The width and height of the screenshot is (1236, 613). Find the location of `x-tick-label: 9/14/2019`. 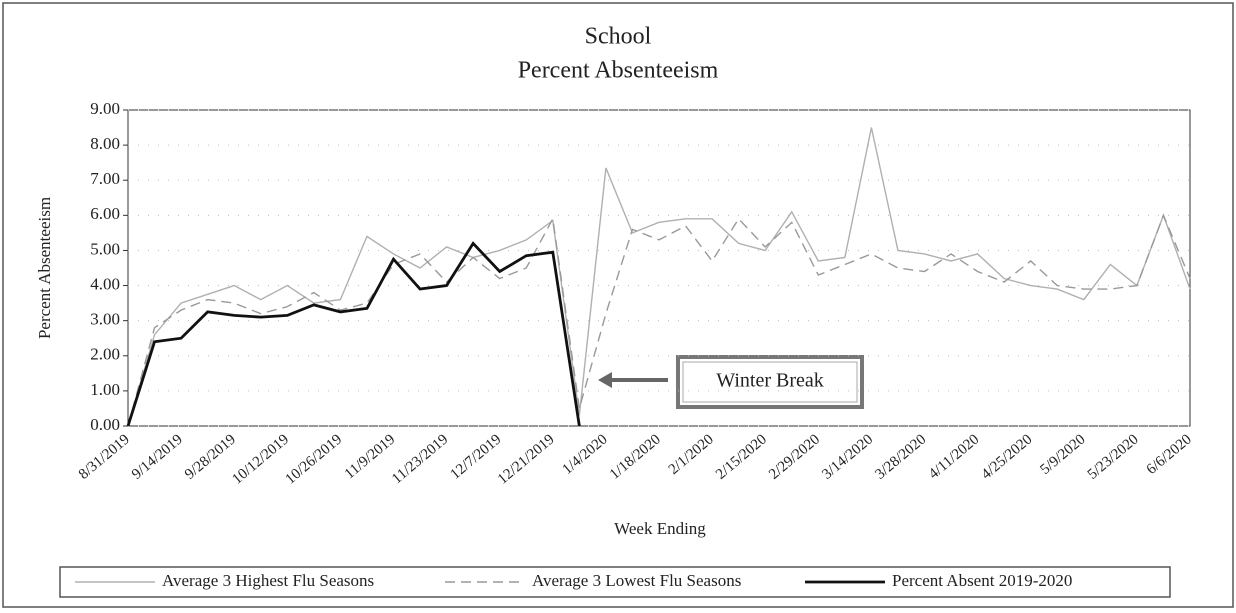

x-tick-label: 9/14/2019 is located at coordinates (157, 456).